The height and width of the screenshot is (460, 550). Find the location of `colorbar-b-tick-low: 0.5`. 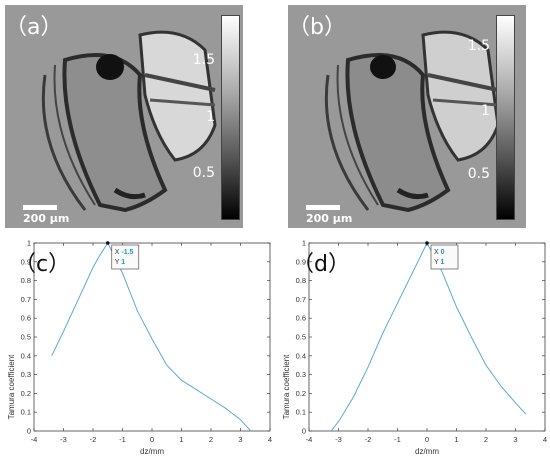

colorbar-b-tick-low: 0.5 is located at coordinates (478, 174).